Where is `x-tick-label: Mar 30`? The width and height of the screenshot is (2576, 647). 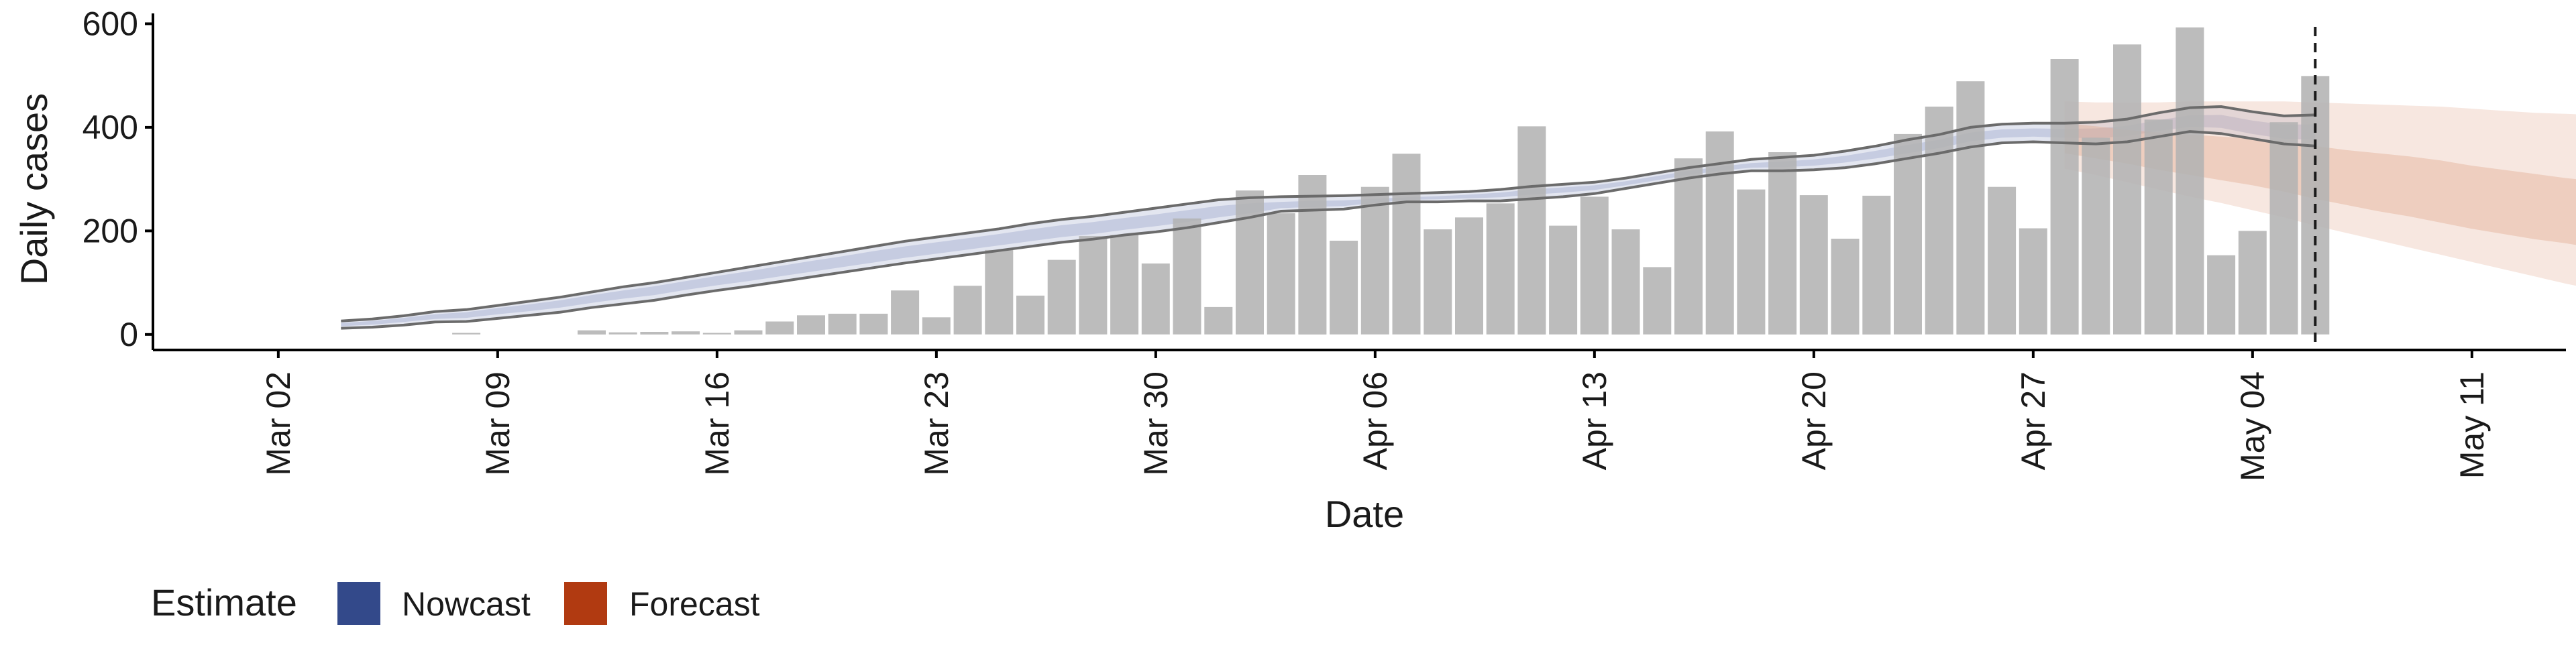
x-tick-label: Mar 30 is located at coordinates (1156, 424).